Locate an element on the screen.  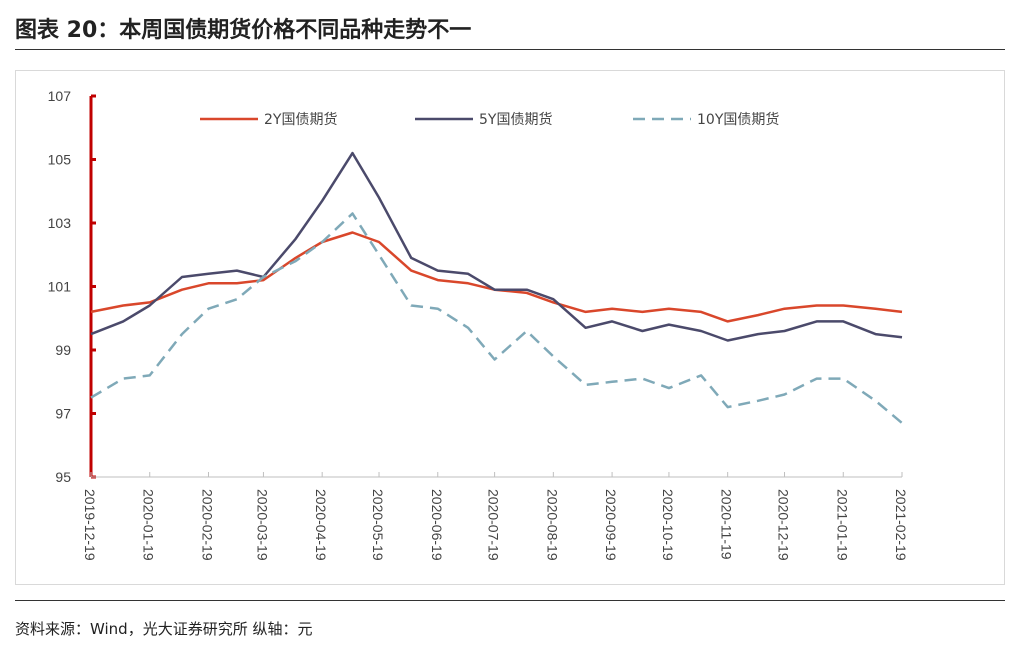
x-tick-label: 2020-01-19 is located at coordinates (149, 525).